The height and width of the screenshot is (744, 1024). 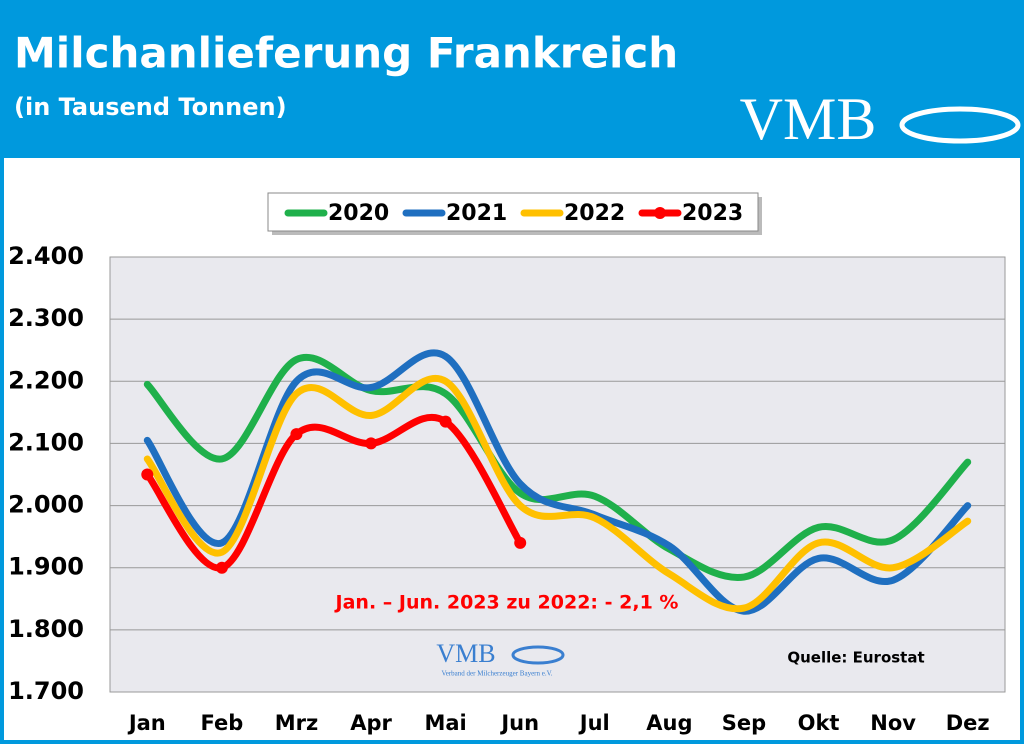 I want to click on y-tick-label: 2.200, so click(x=46, y=380).